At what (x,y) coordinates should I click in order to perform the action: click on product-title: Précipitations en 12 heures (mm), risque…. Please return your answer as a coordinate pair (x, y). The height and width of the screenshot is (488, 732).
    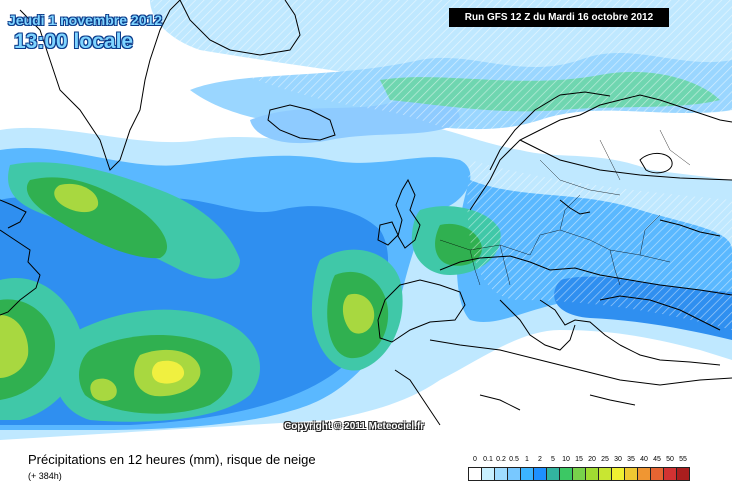
    Looking at the image, I should click on (172, 459).